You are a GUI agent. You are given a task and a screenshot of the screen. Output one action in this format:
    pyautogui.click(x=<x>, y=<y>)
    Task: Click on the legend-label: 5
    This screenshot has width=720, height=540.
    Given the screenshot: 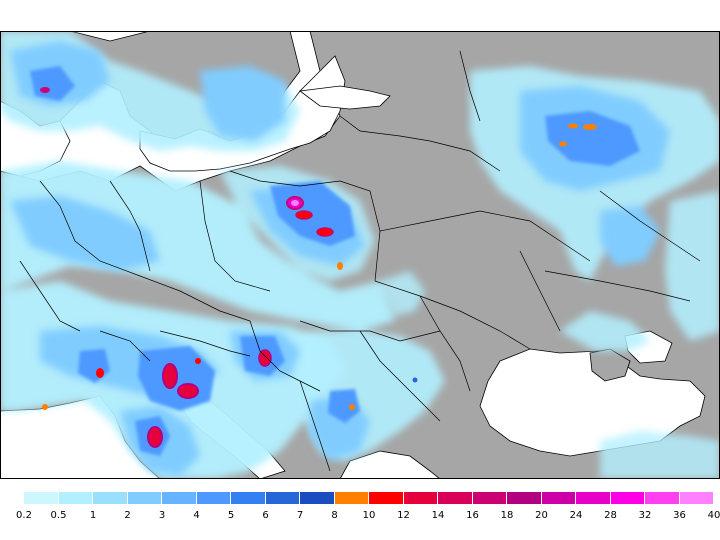 What is the action you would take?
    pyautogui.click(x=231, y=515)
    